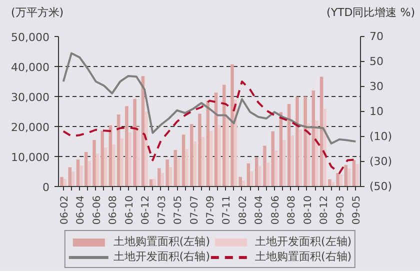  I want to click on y2-tick-label: 10, so click(377, 111).